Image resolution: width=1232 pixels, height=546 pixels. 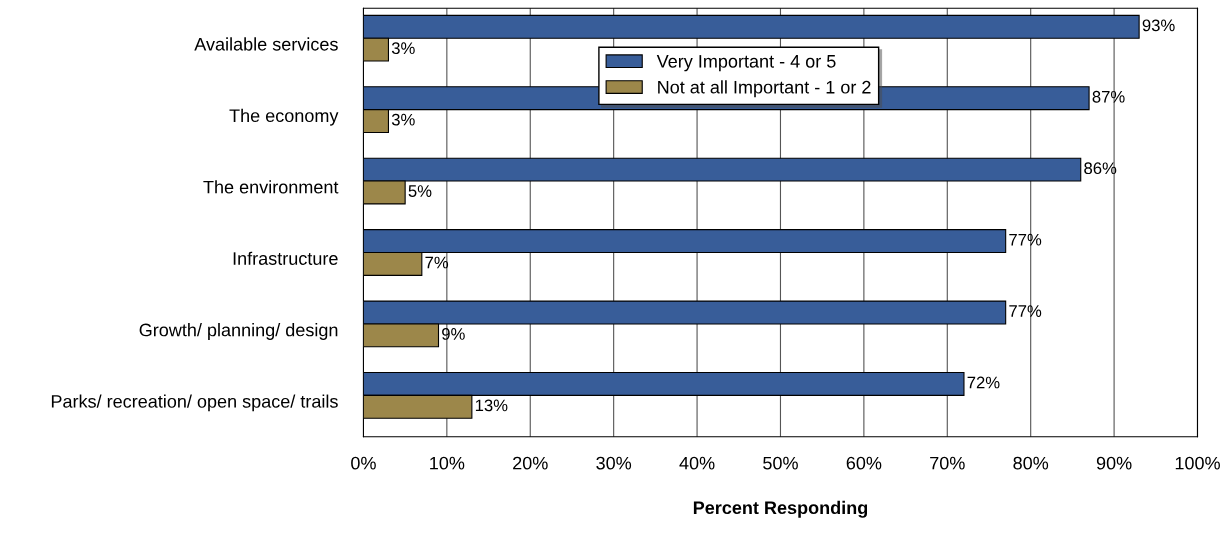 I want to click on x-tick-label: 100%, so click(x=1197, y=463).